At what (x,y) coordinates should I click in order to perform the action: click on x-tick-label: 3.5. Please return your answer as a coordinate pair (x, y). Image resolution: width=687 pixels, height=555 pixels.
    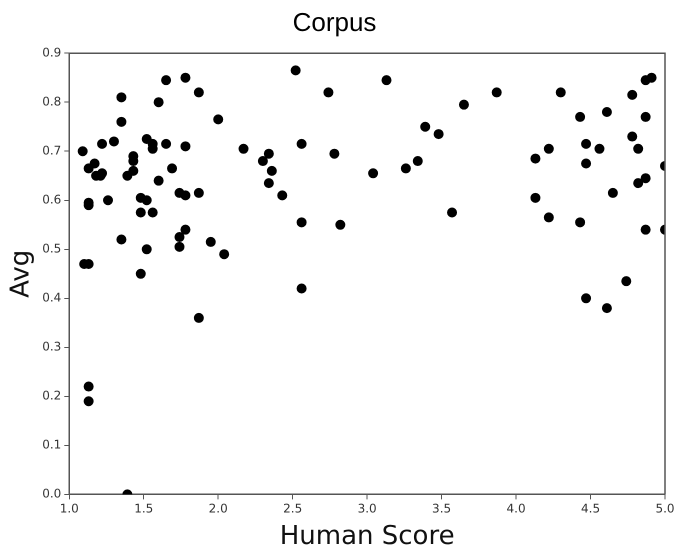
    Looking at the image, I should click on (442, 509).